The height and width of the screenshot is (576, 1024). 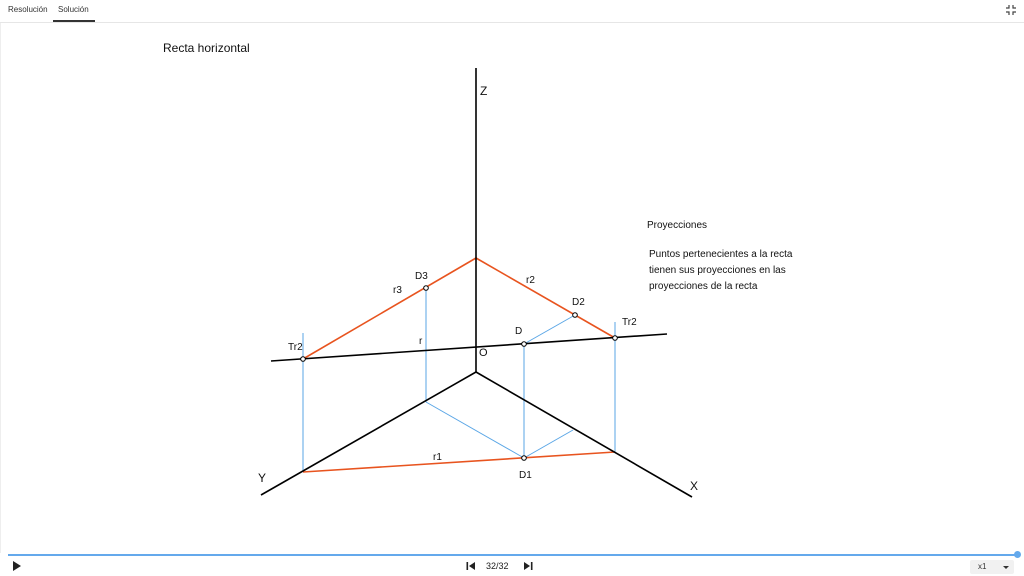 I want to click on projection-lines, so click(x=459, y=365).